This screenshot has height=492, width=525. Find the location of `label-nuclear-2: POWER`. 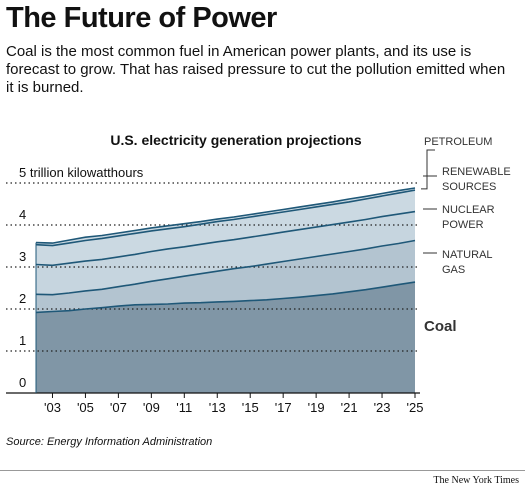

label-nuclear-2: POWER is located at coordinates (463, 225).